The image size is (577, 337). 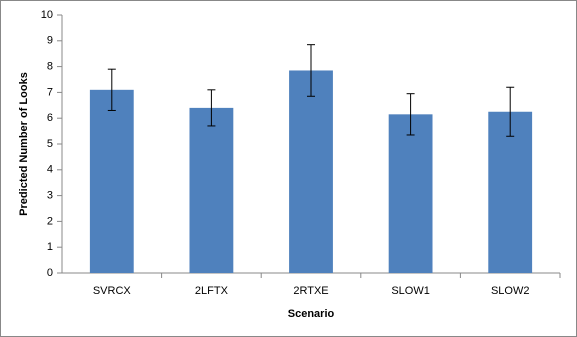 What do you see at coordinates (50, 196) in the screenshot?
I see `y-tick-label: 3` at bounding box center [50, 196].